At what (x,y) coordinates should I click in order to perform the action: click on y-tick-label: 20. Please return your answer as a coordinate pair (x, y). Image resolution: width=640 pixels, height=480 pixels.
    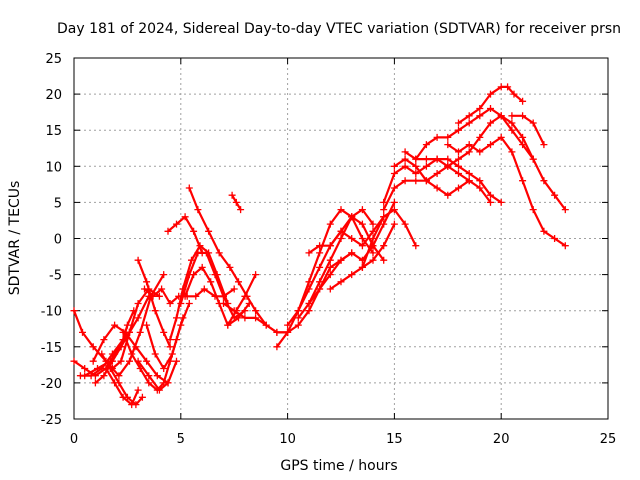
    Looking at the image, I should click on (53, 95).